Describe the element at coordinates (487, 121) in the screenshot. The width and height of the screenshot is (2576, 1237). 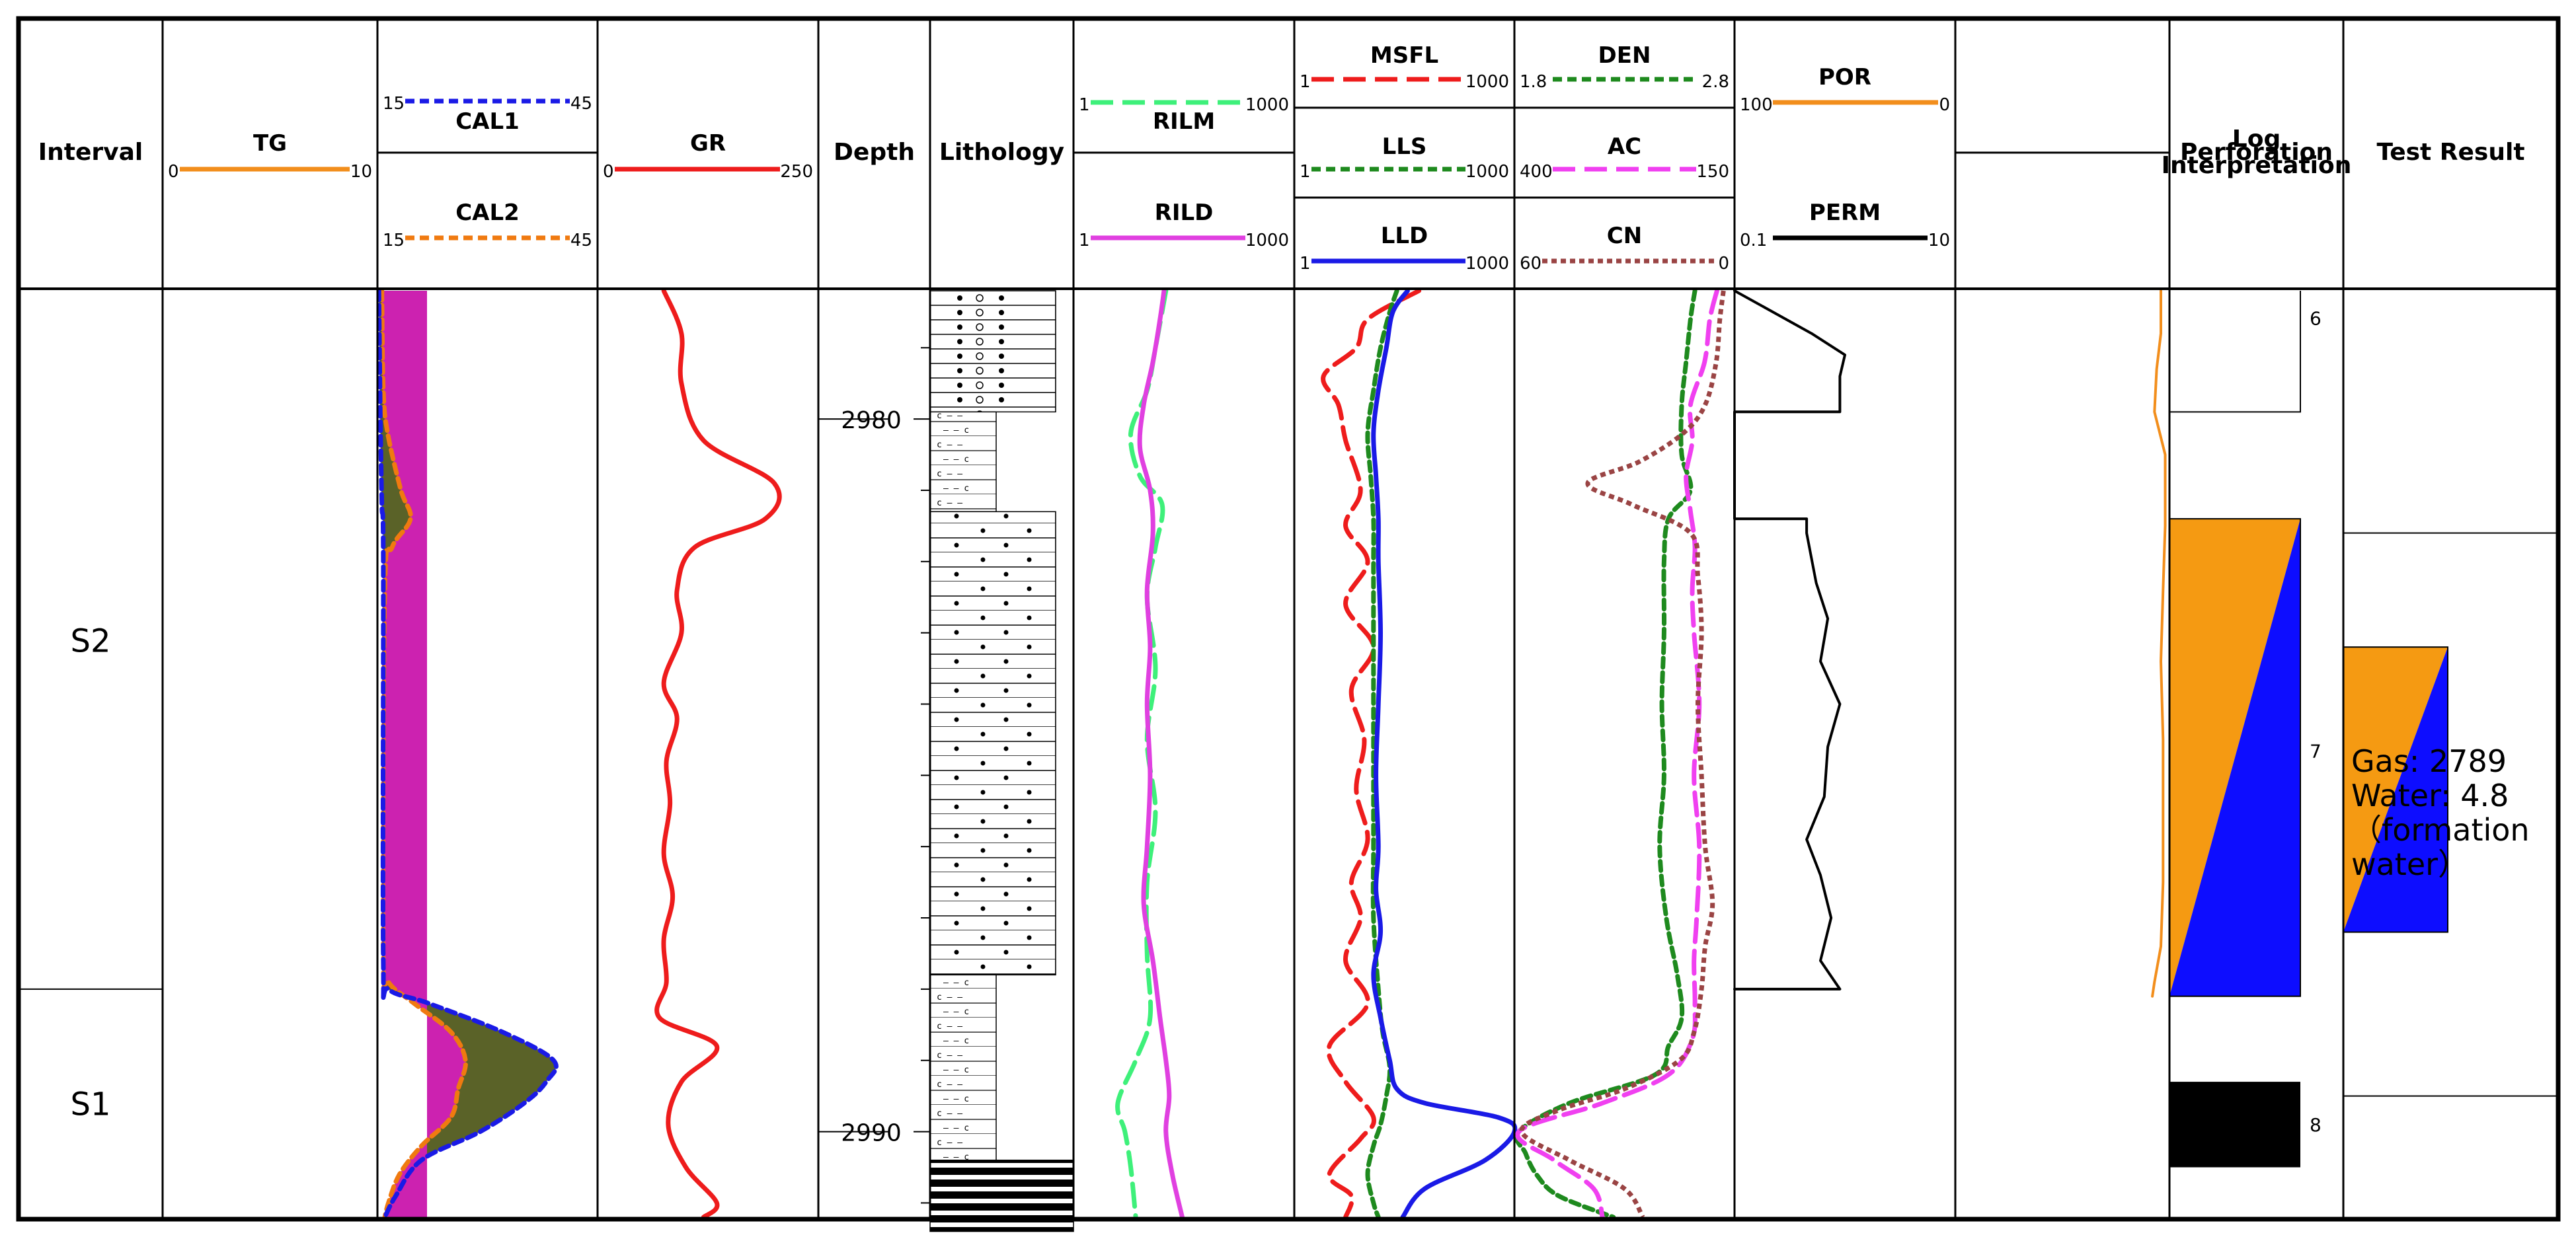
I see `header-cal1: CAL1` at that location.